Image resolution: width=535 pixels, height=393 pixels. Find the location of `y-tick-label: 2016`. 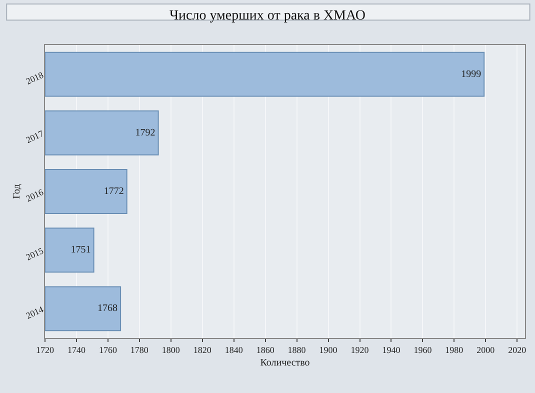

y-tick-label: 2016 is located at coordinates (35, 195).